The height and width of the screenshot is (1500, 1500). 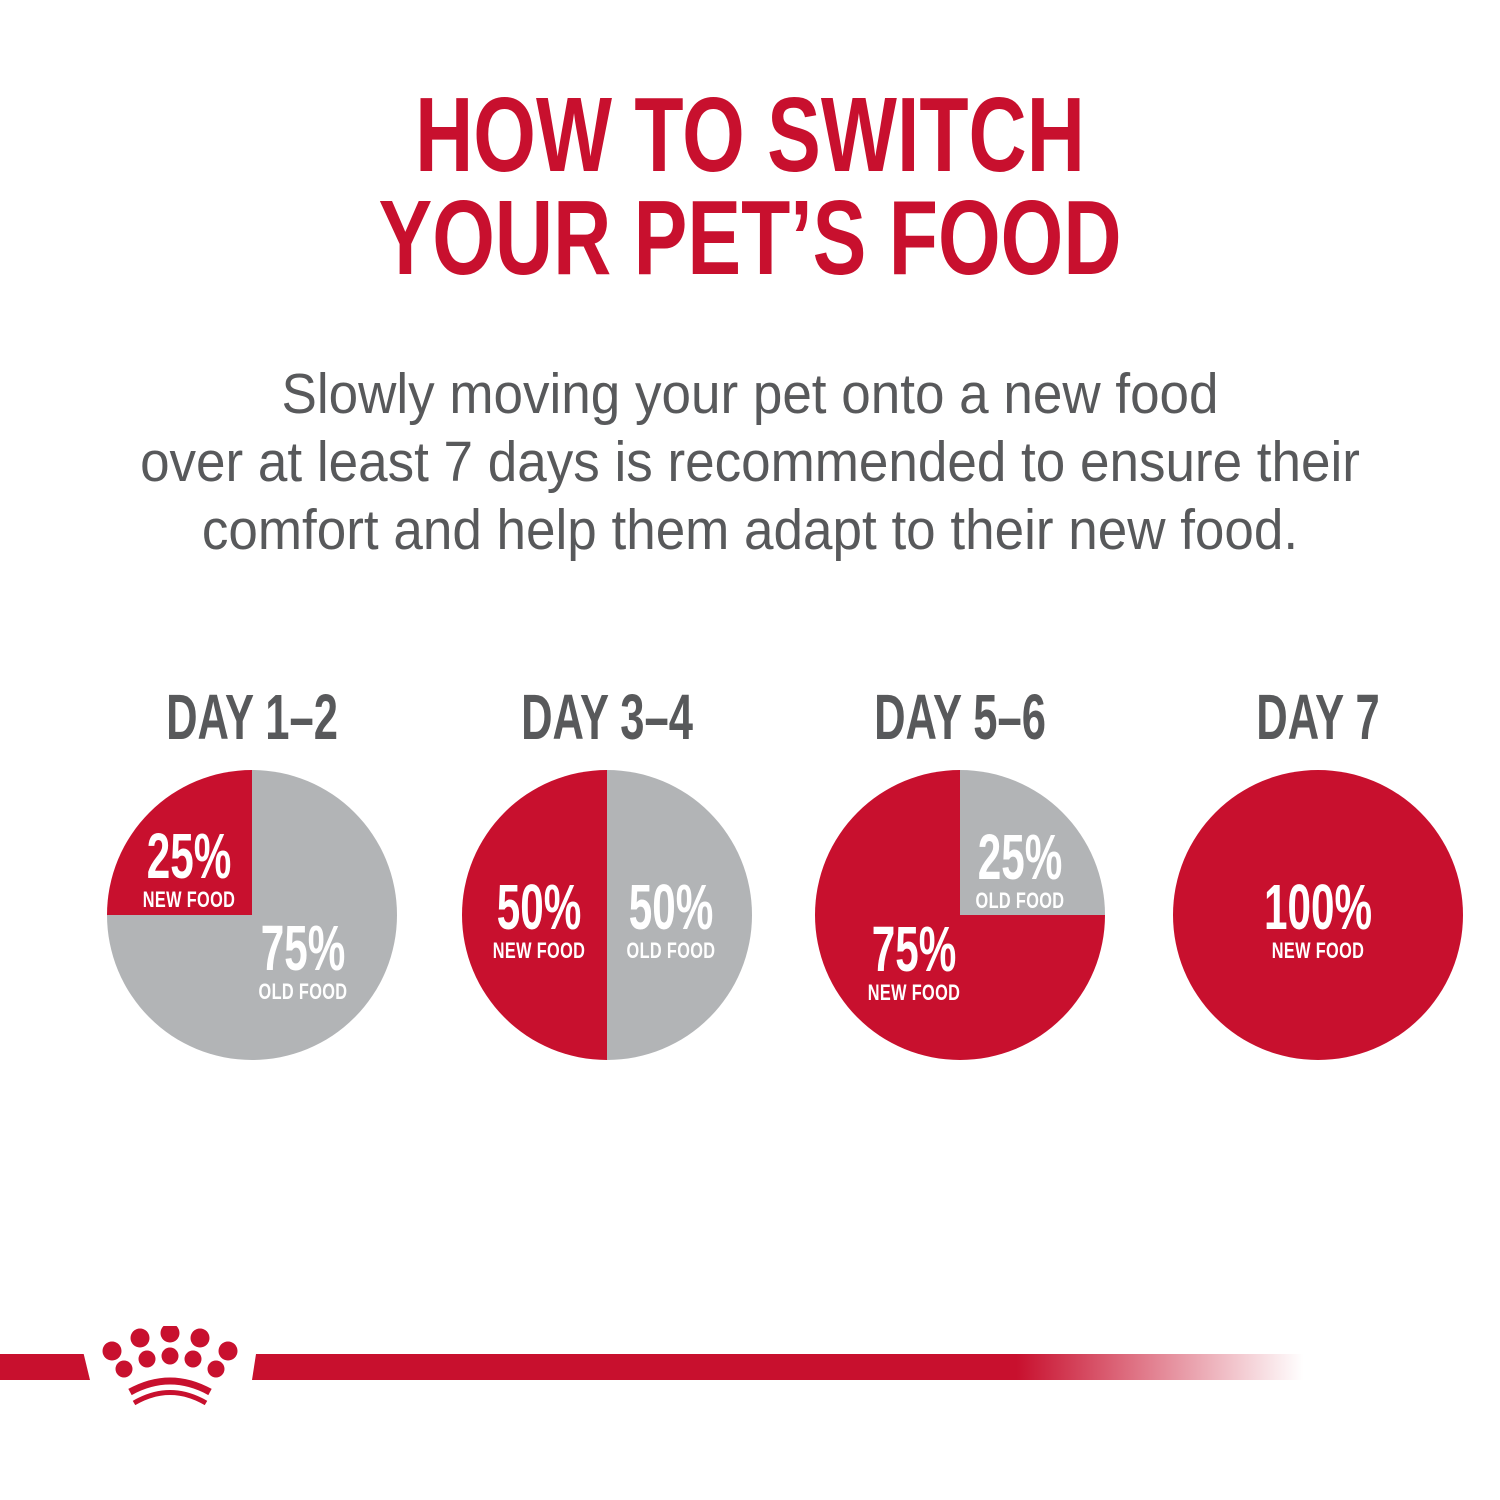 I want to click on old-food-slice-label: 75% OLD FOOD, so click(x=303, y=958).